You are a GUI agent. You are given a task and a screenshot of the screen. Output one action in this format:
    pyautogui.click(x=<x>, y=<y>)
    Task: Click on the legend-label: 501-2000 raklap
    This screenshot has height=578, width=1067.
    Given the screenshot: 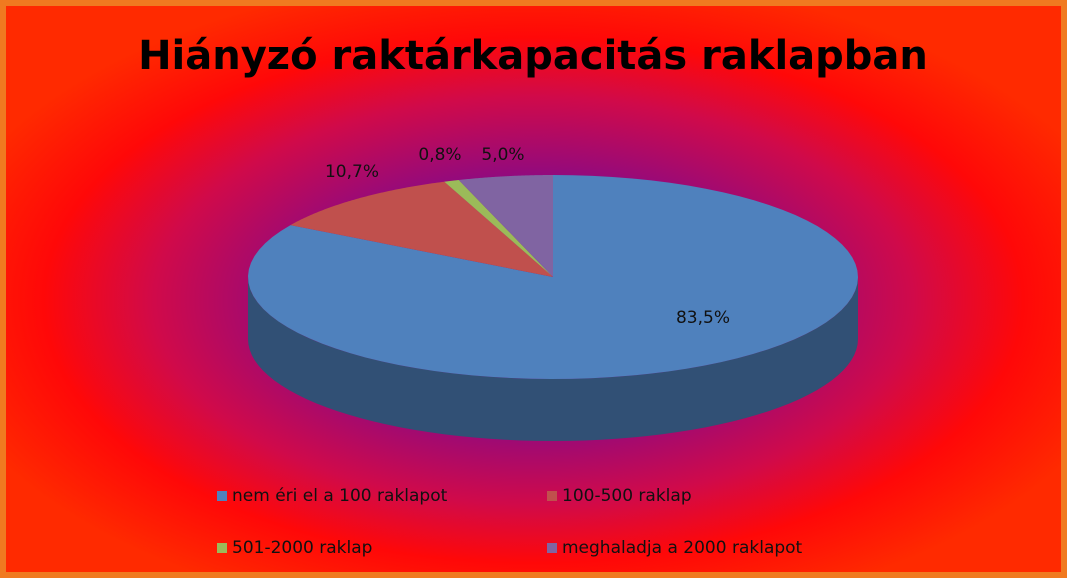 What is the action you would take?
    pyautogui.click(x=302, y=548)
    